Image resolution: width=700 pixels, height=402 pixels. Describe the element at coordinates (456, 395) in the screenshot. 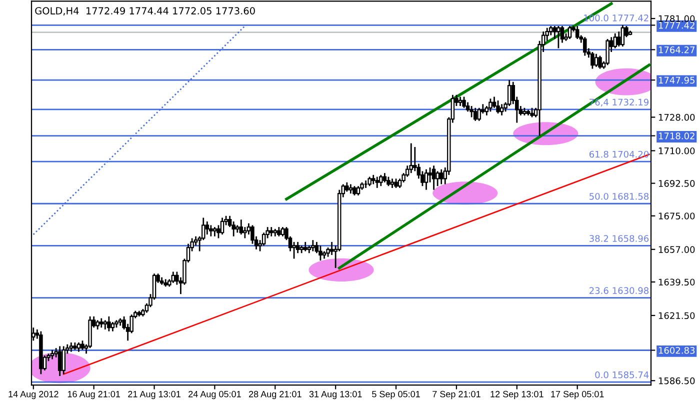

I see `x-tick-label: 7 Sep 21:01` at that location.